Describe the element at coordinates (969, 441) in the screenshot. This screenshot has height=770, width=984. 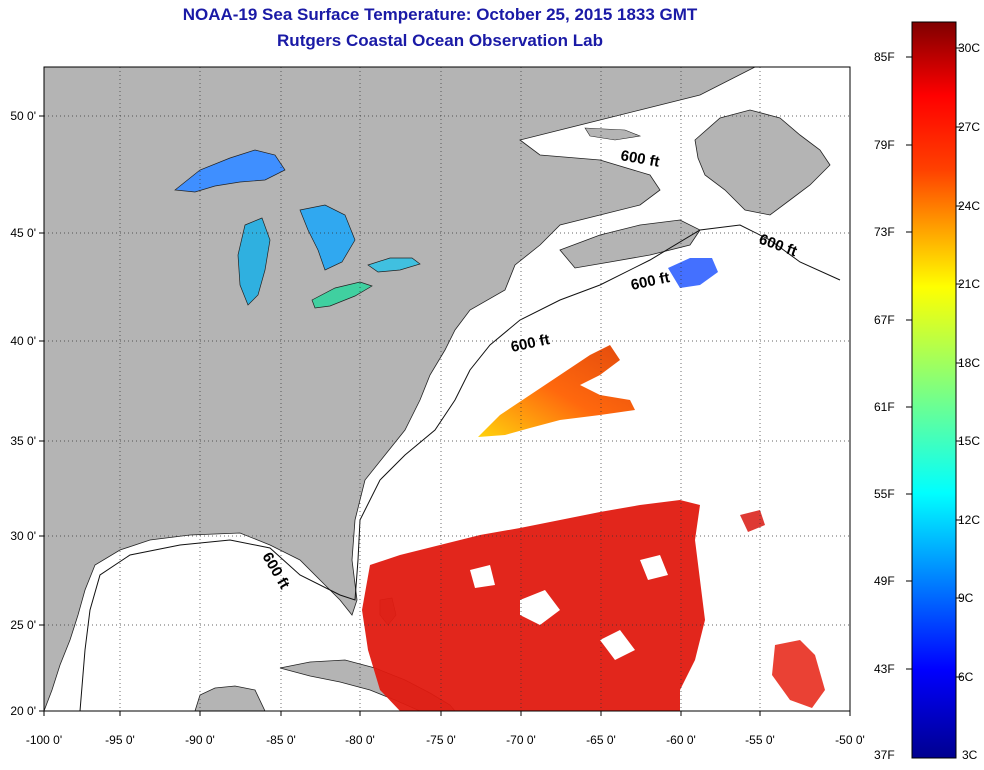
I see `colorbar-label-c: 15C` at that location.